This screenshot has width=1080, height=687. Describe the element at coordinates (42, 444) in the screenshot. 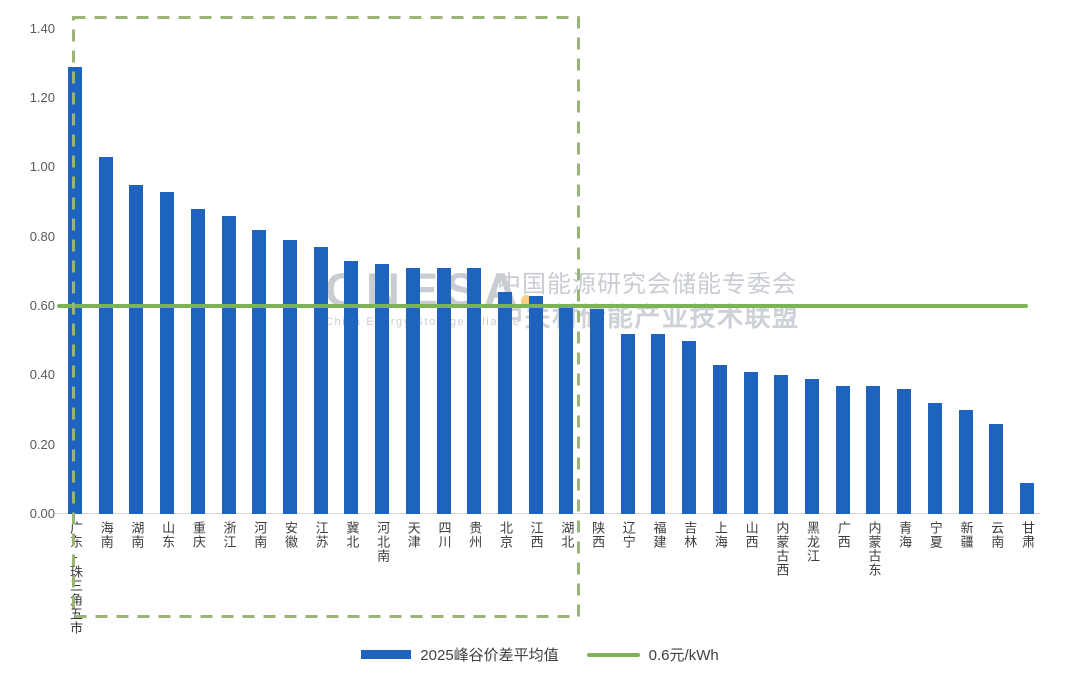

I see `y-axis-tick-label: 0.20` at that location.